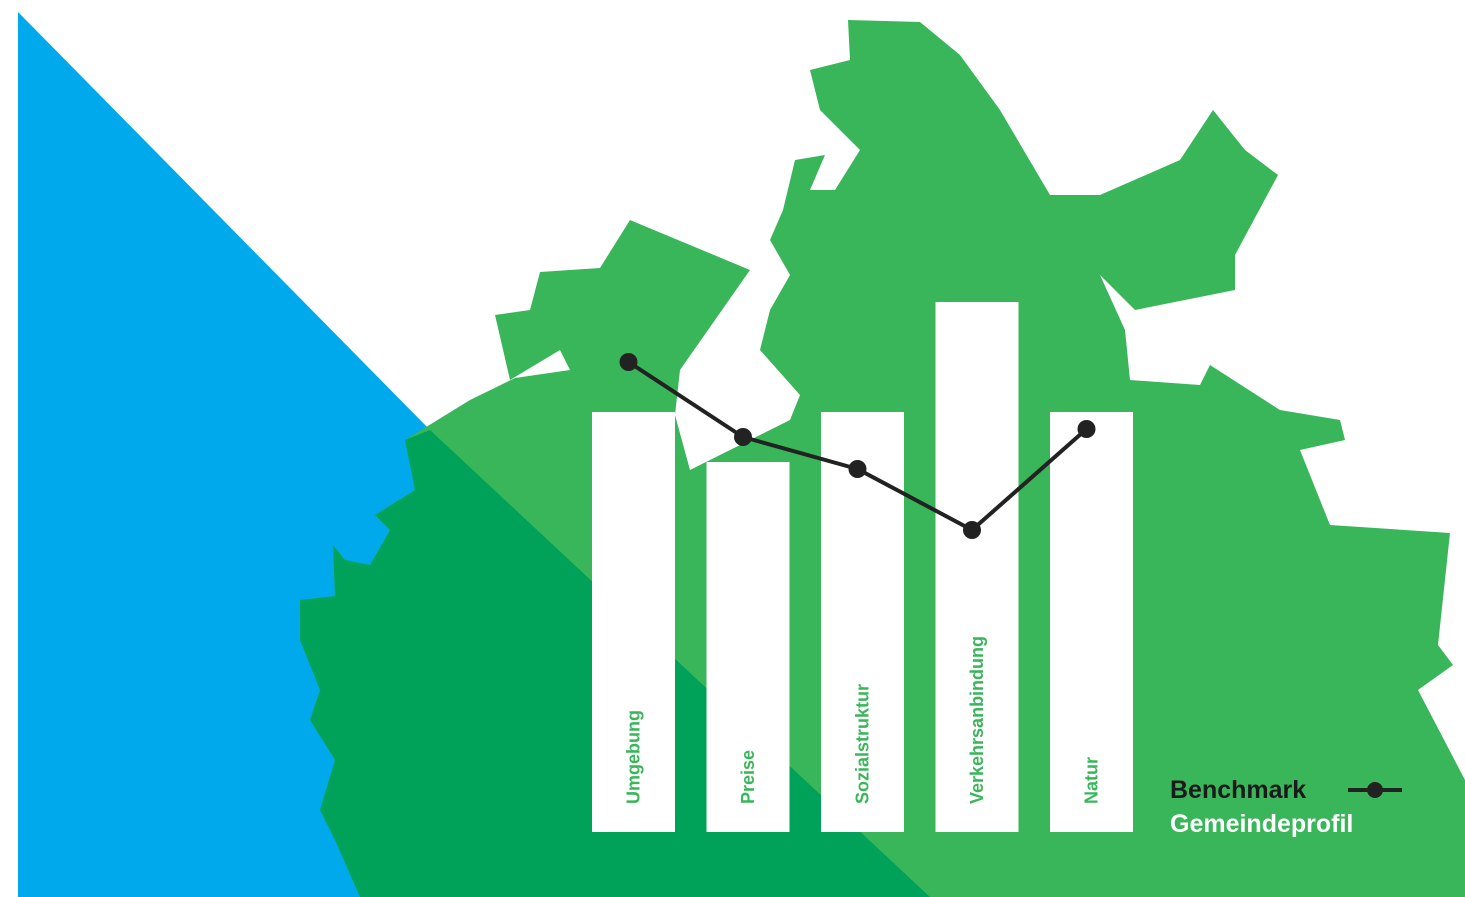 Image resolution: width=1465 pixels, height=897 pixels. I want to click on bar-label-umgebung: Umgebung, so click(634, 757).